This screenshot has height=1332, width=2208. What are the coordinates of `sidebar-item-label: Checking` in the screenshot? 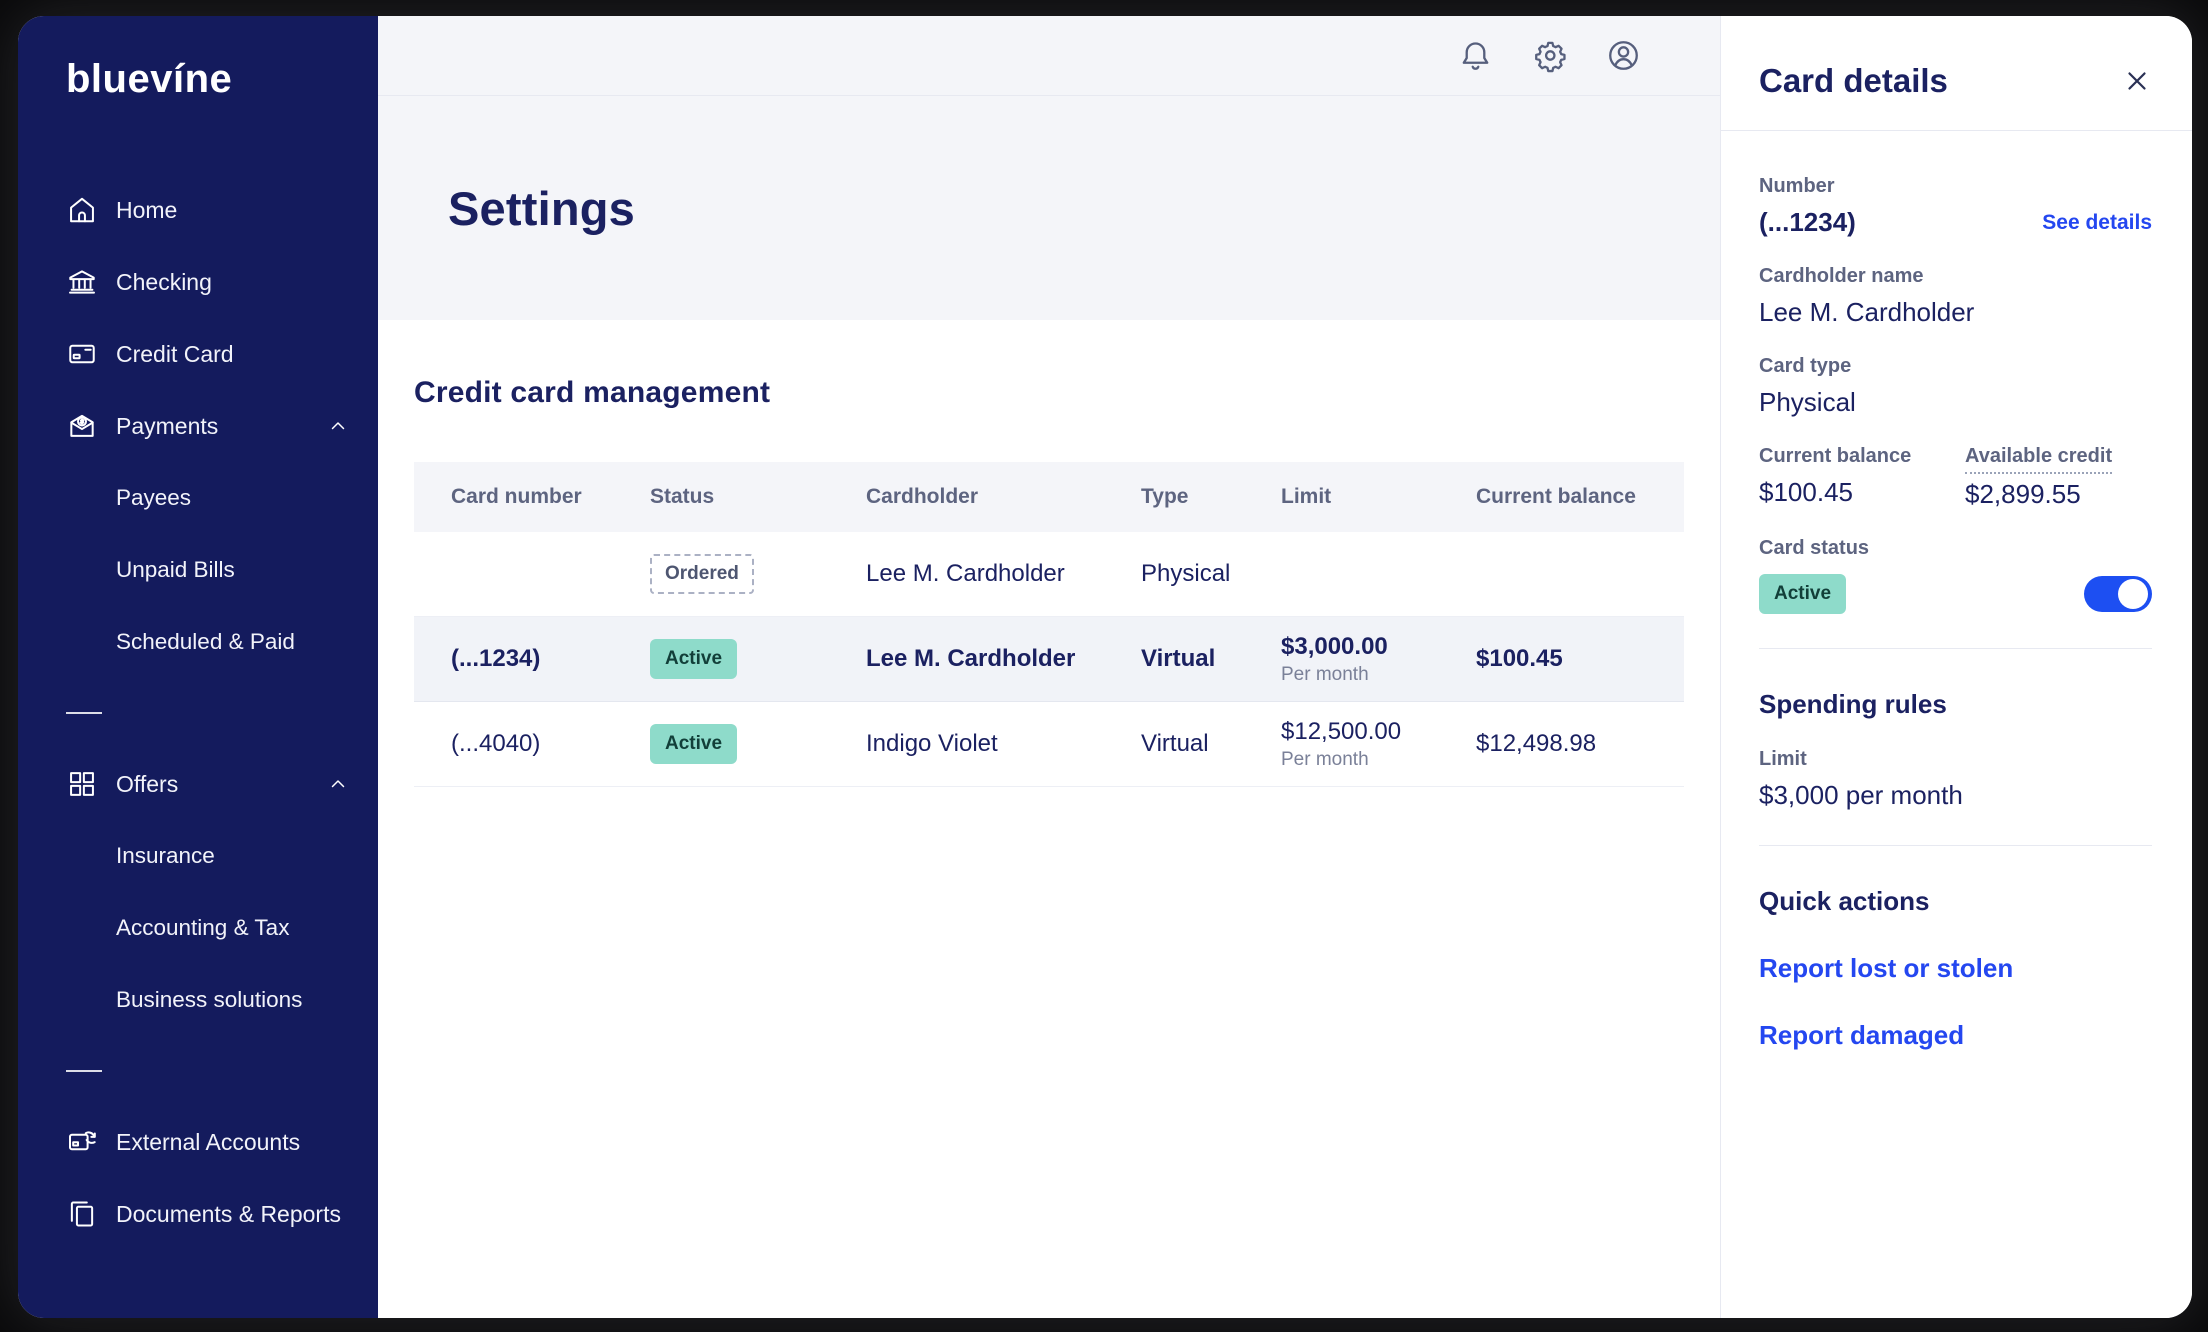 It's located at (164, 281).